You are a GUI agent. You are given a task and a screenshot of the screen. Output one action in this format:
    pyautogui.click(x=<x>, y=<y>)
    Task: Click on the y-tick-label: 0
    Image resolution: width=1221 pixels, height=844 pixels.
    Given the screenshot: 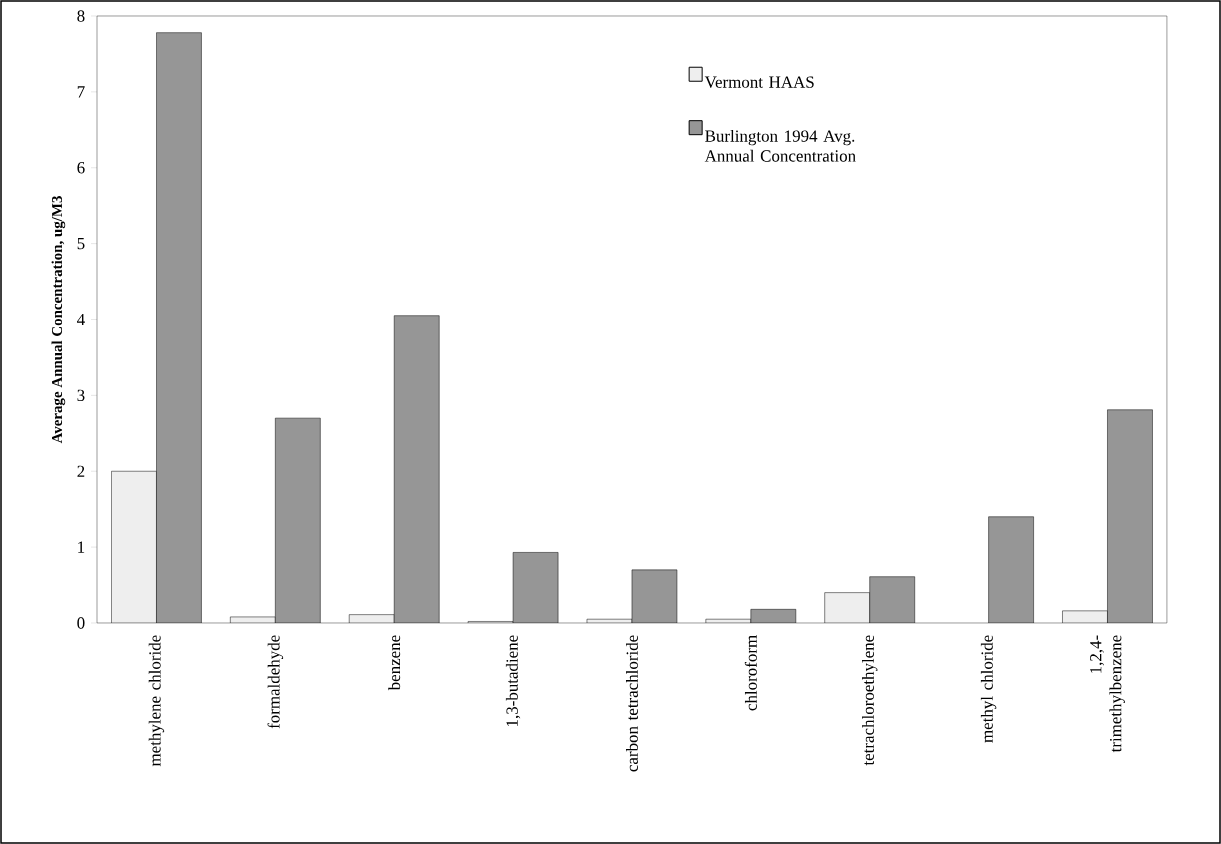 What is the action you would take?
    pyautogui.click(x=81, y=623)
    